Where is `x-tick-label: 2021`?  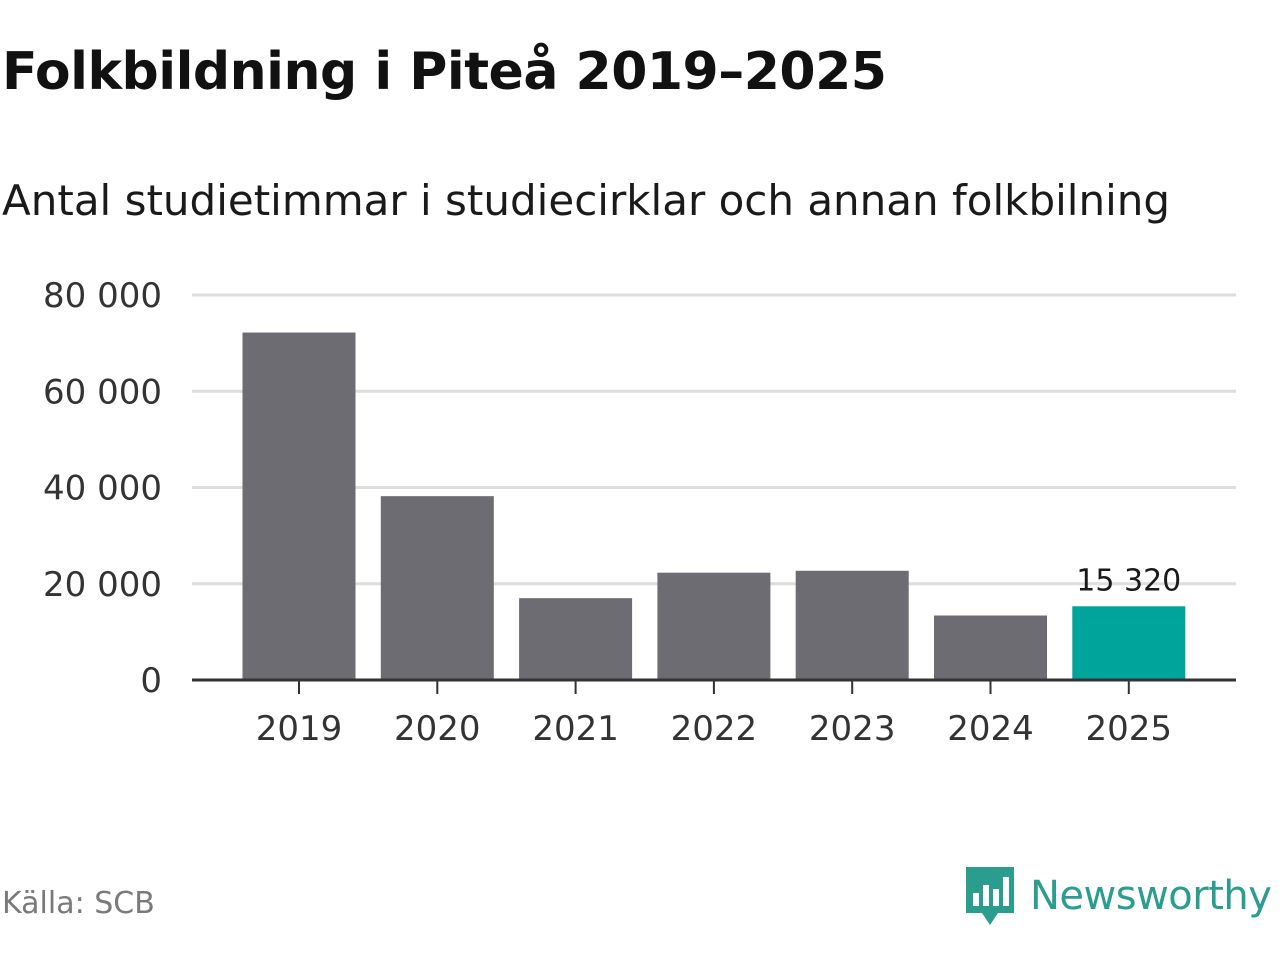 x-tick-label: 2021 is located at coordinates (575, 729).